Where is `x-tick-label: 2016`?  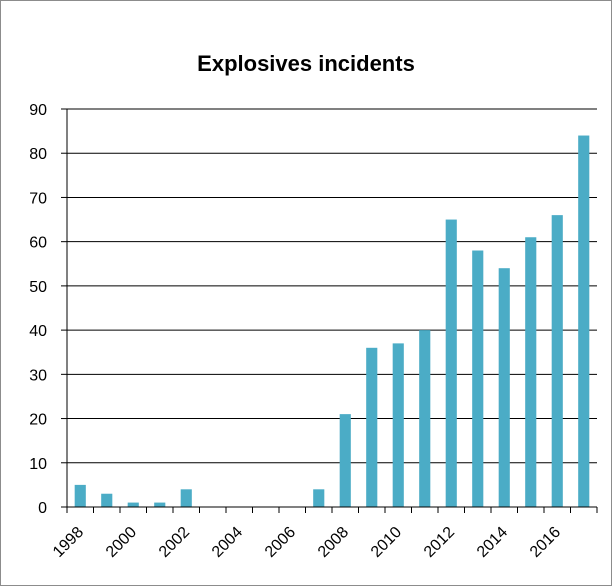 x-tick-label: 2016 is located at coordinates (545, 542).